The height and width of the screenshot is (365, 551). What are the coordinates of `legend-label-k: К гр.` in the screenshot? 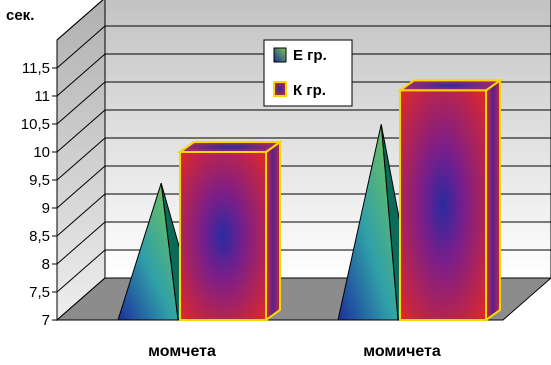 It's located at (309, 90).